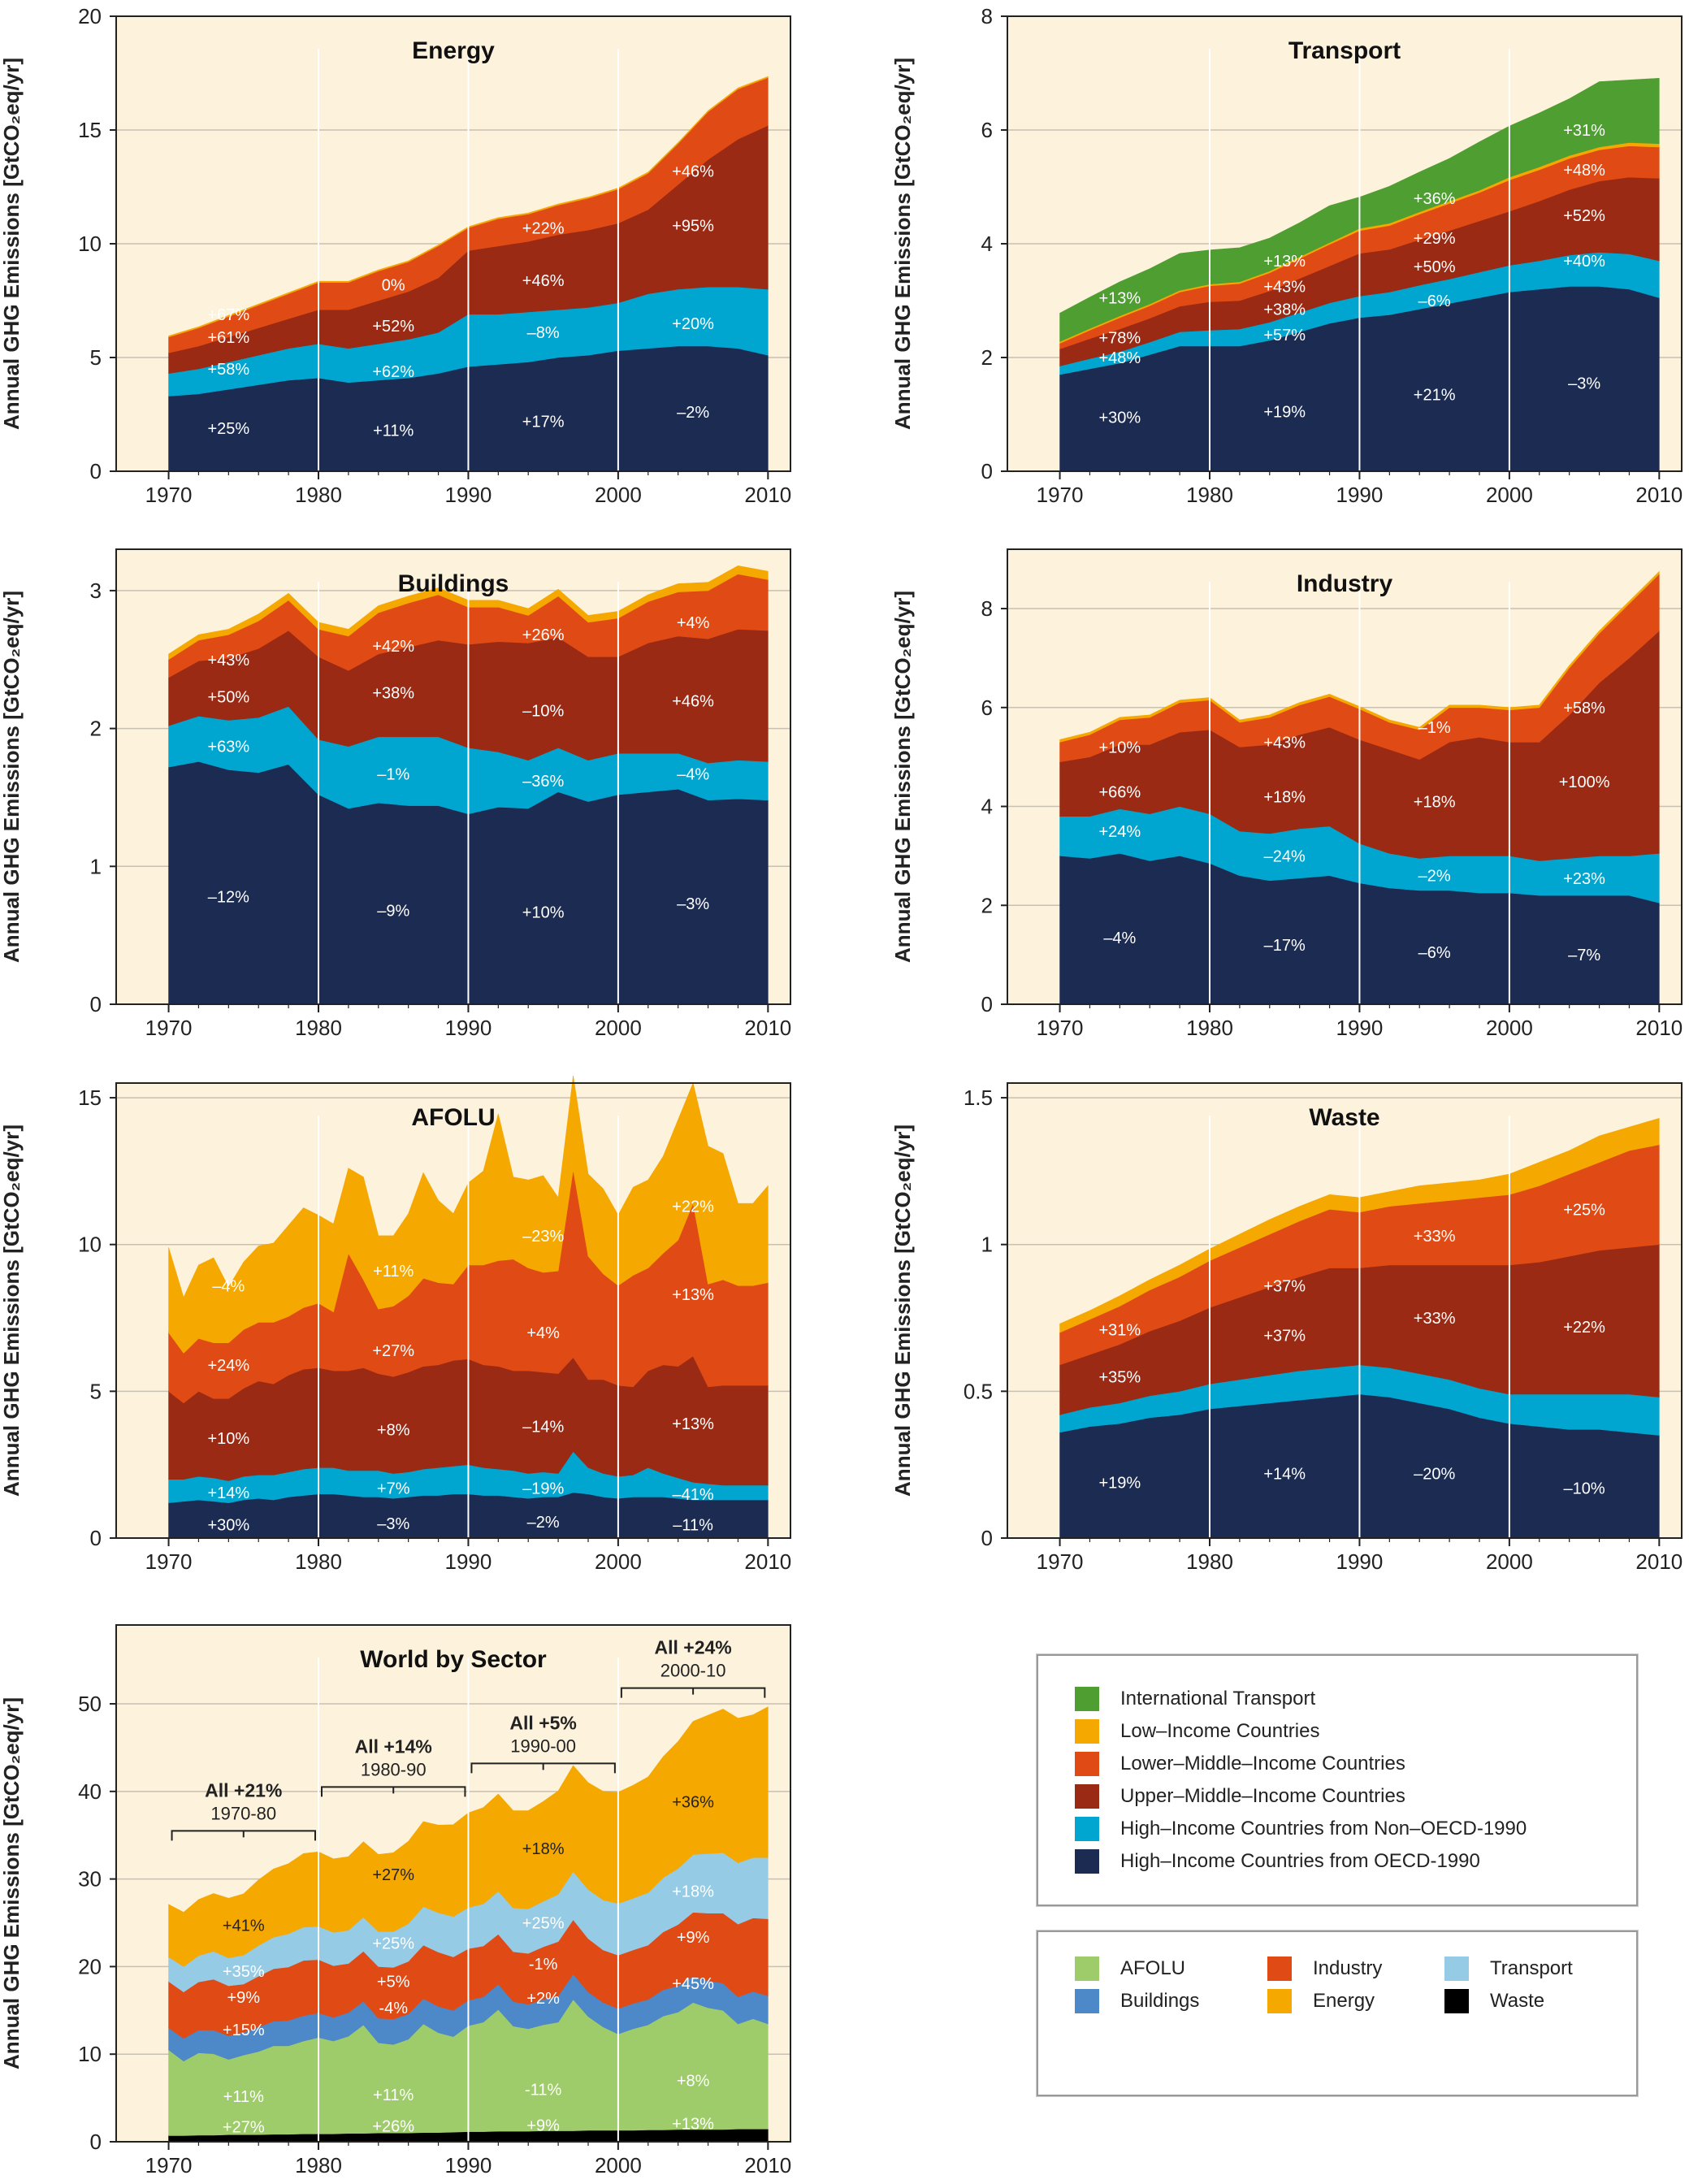 Image resolution: width=1689 pixels, height=2184 pixels. I want to click on y-tick-label: 0, so click(96, 2142).